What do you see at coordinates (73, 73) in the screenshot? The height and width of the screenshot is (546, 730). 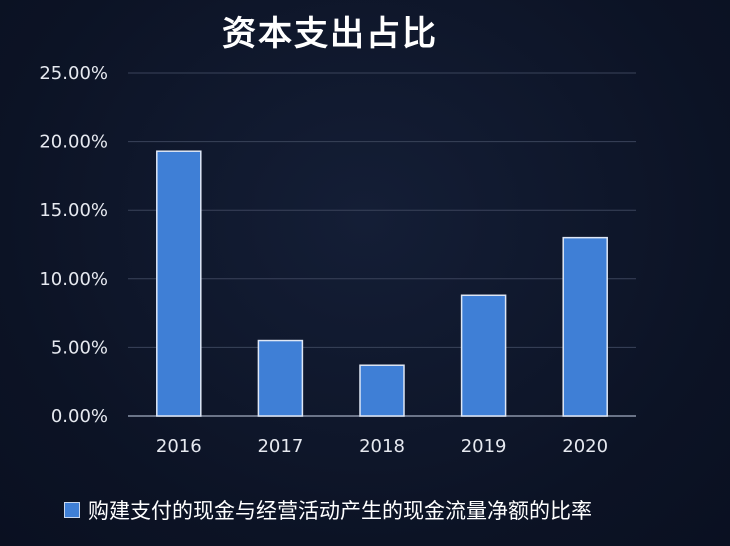 I see `y-tick-label: 25.00%` at bounding box center [73, 73].